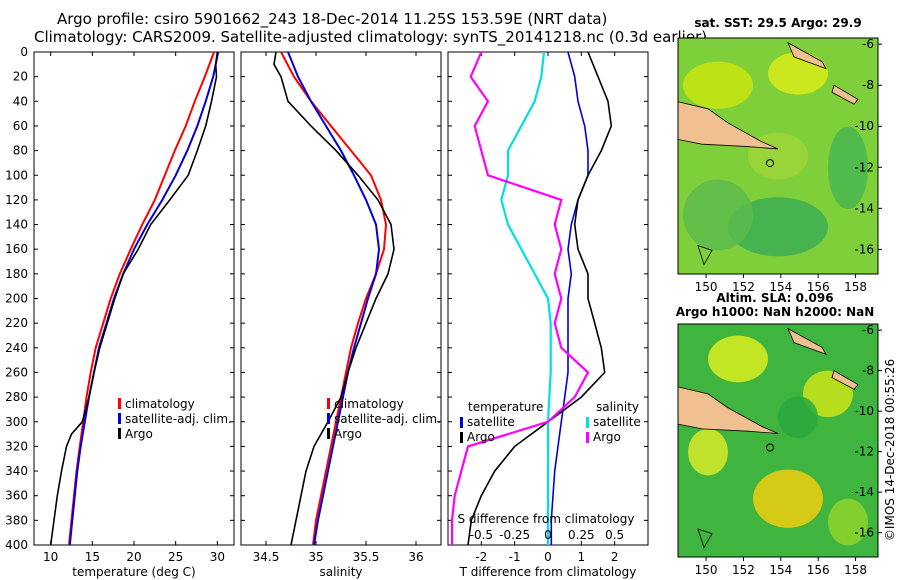 This screenshot has height=580, width=900. What do you see at coordinates (868, 44) in the screenshot?
I see `map-lat-label: -6` at bounding box center [868, 44].